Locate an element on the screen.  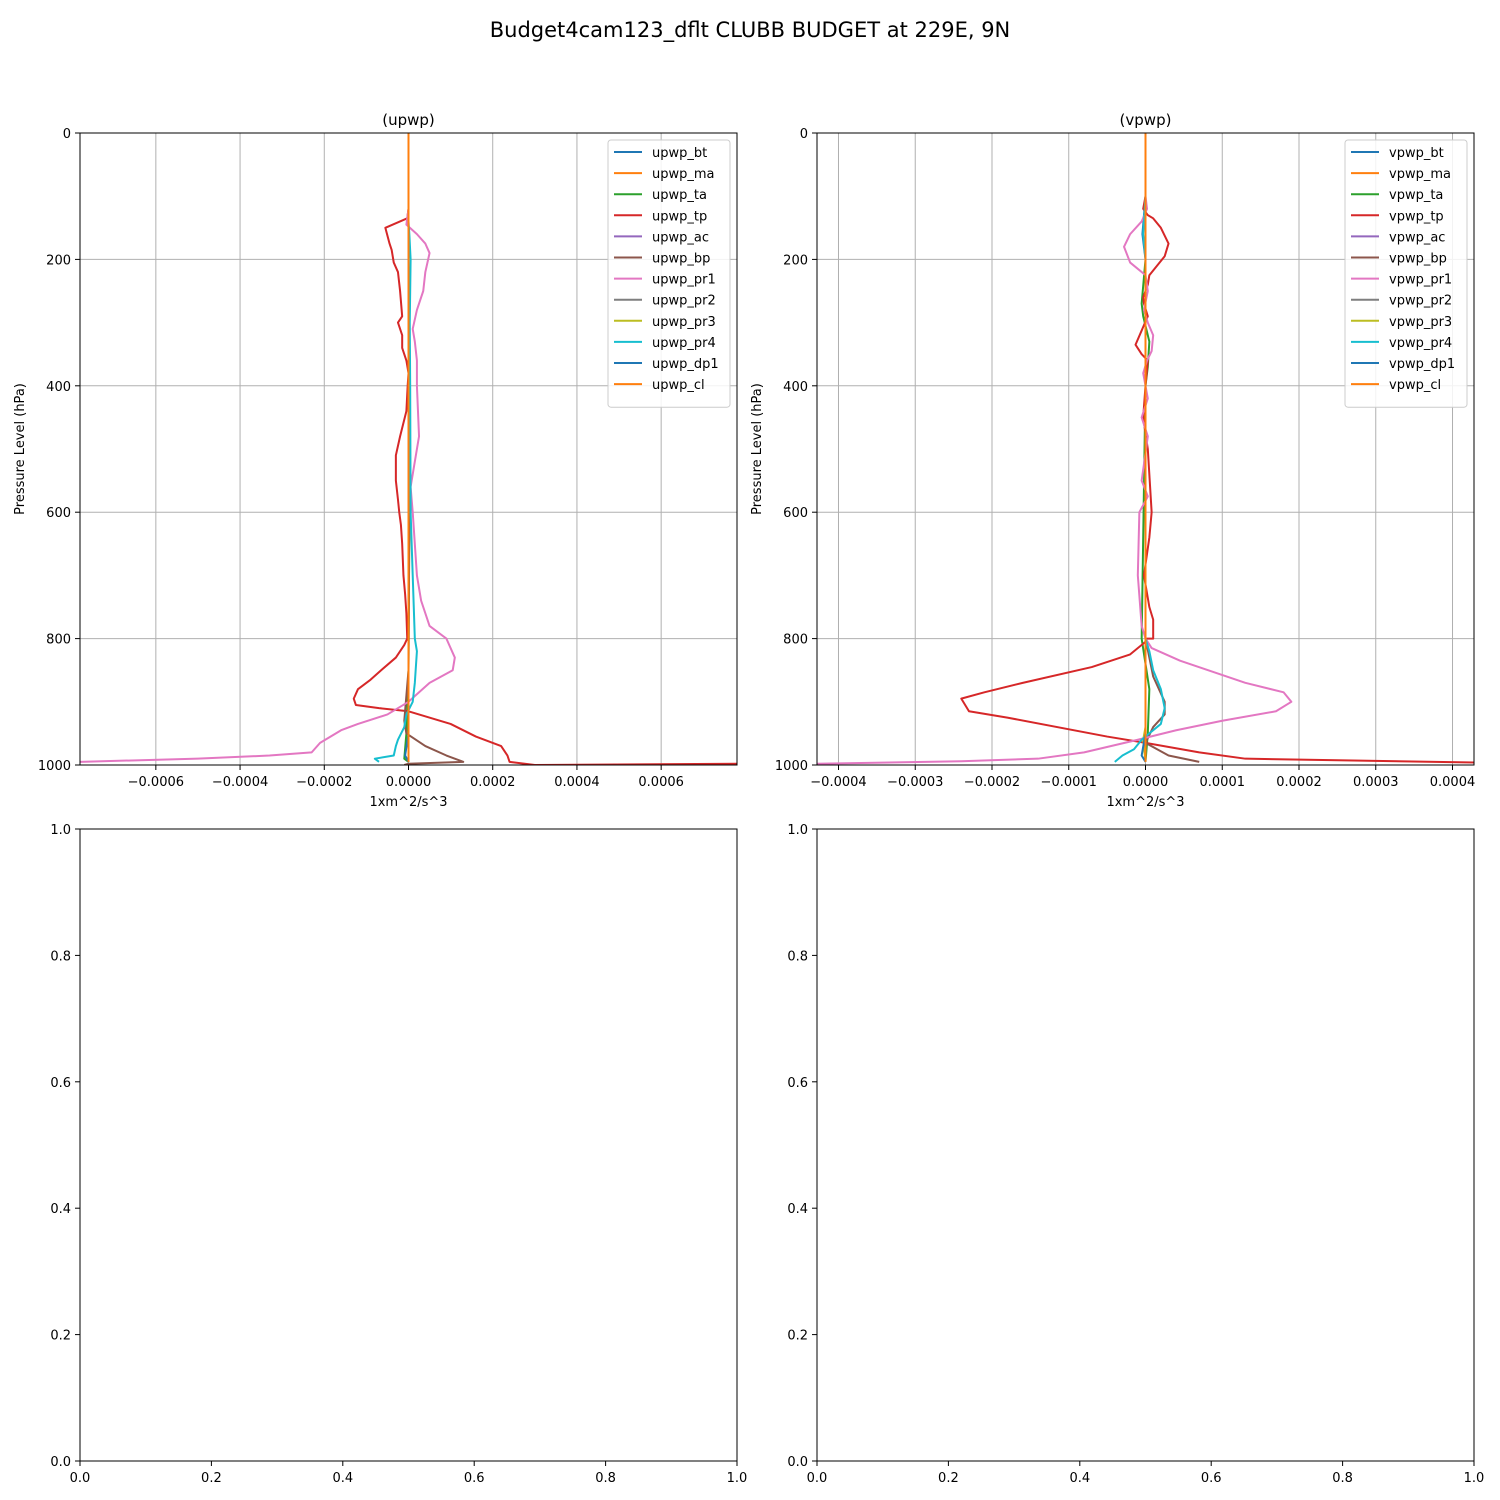
legend-entry: upwp_pr2 is located at coordinates (684, 301).